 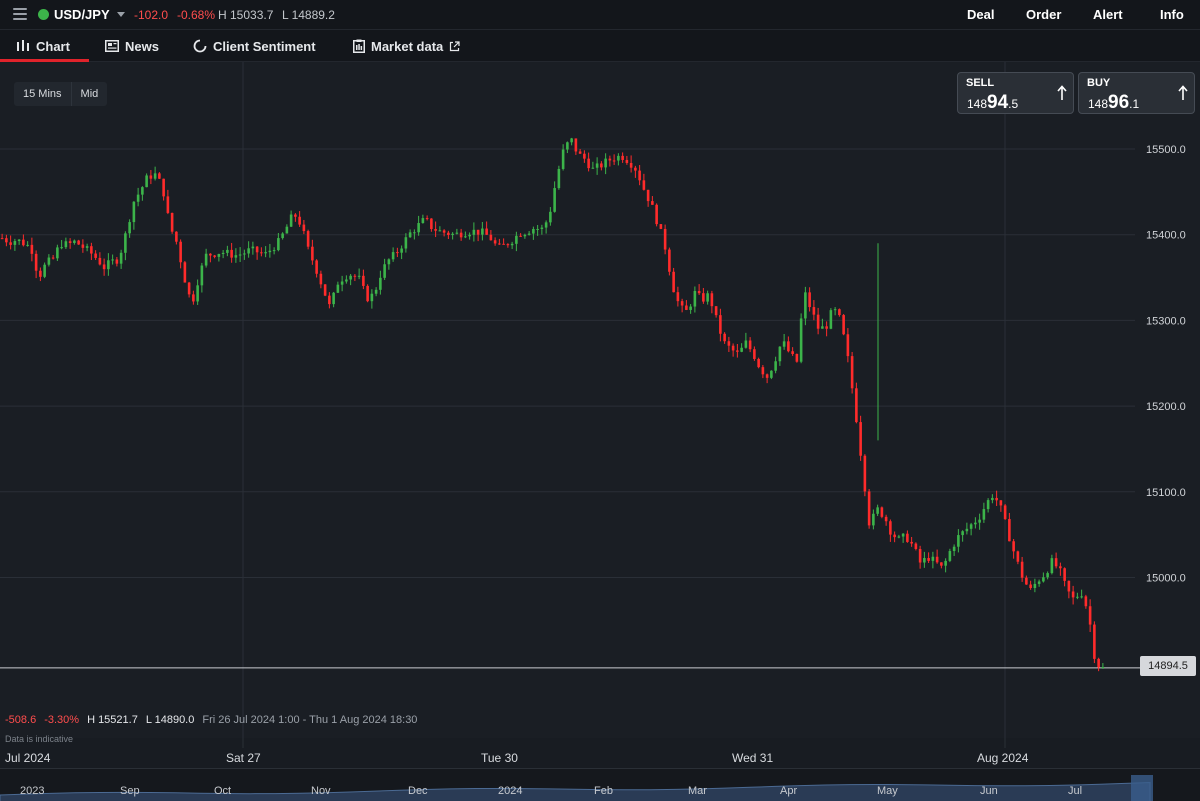 I want to click on candlestick-icon, so click(x=23, y=45).